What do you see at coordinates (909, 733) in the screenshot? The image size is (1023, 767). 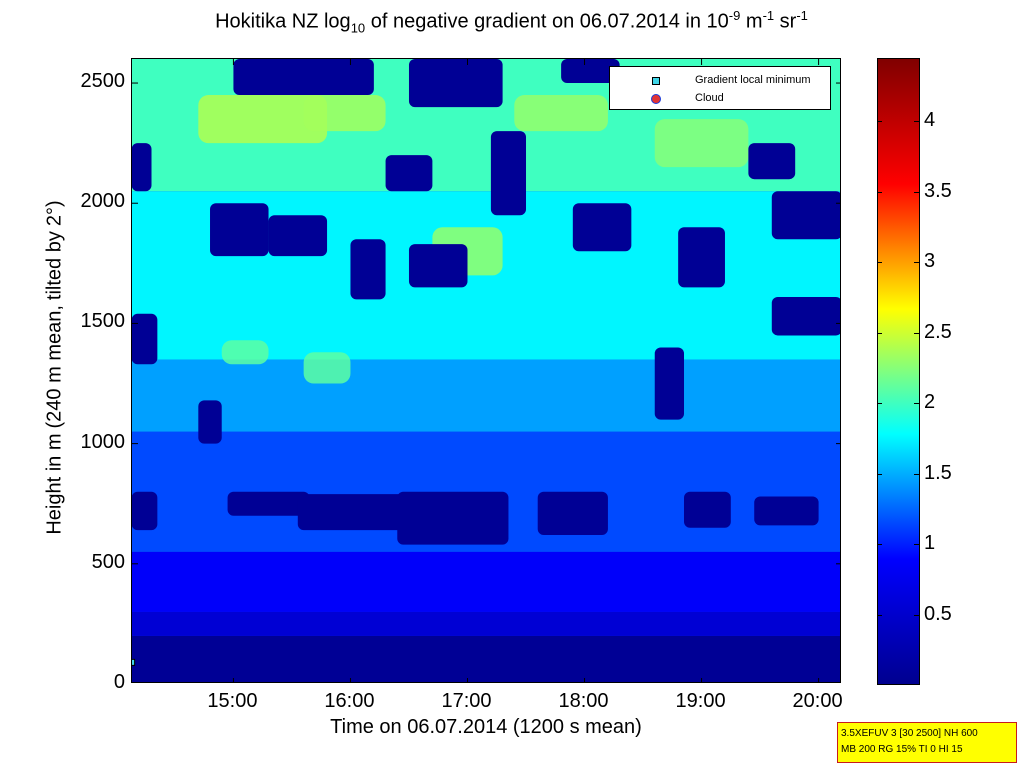 I see `infobox-line-1: 3.5XEFUV 3 [30 2500] NH 600` at bounding box center [909, 733].